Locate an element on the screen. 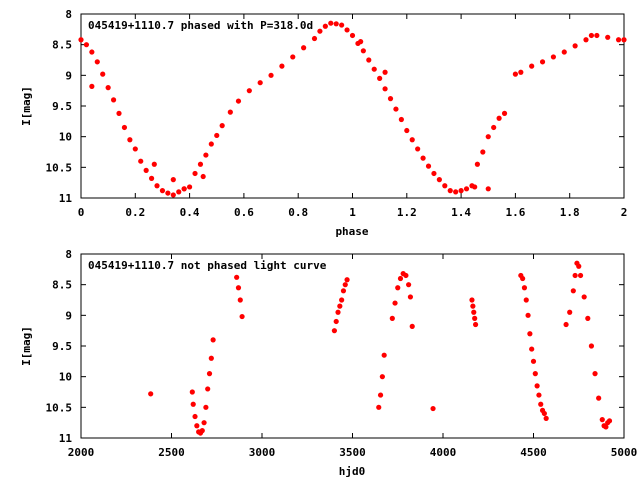 The height and width of the screenshot is (485, 640). x-tick-label: 2000 is located at coordinates (81, 452).